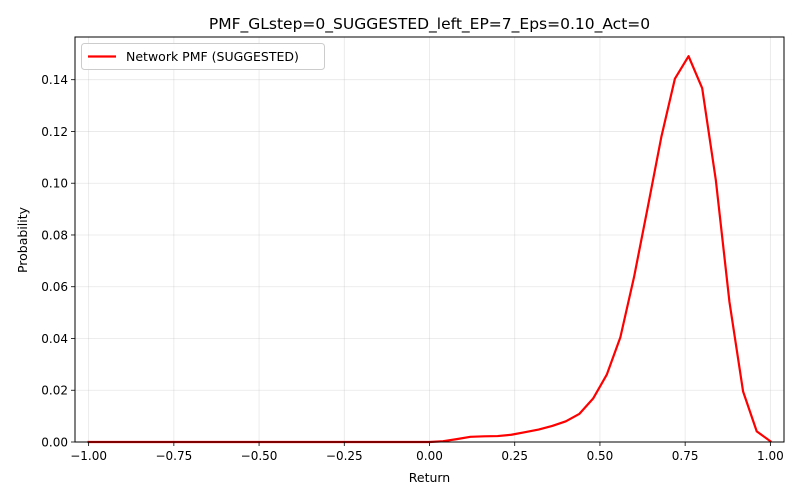 Image resolution: width=800 pixels, height=500 pixels. I want to click on x-axis-label: Return, so click(429, 477).